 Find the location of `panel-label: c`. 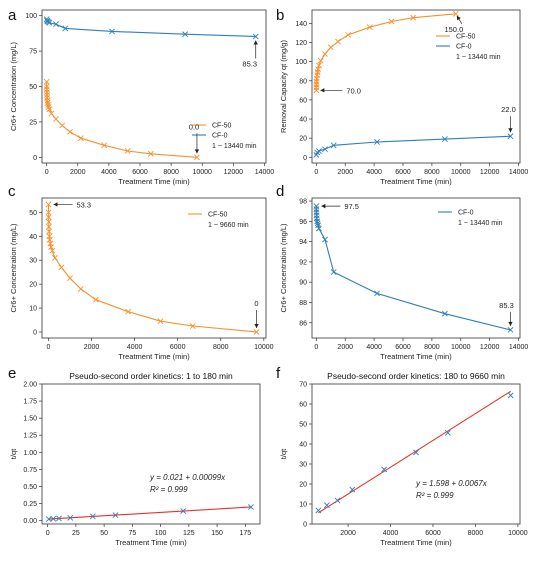

panel-label: c is located at coordinates (12, 191).